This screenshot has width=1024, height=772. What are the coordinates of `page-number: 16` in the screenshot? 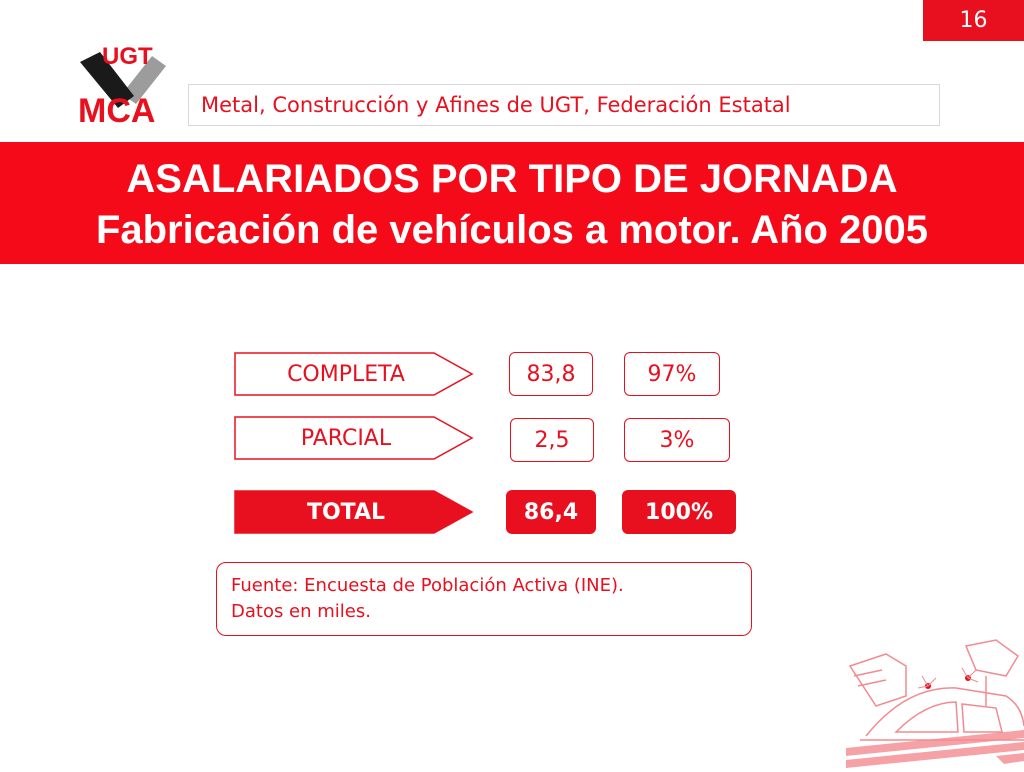 It's located at (973, 20).